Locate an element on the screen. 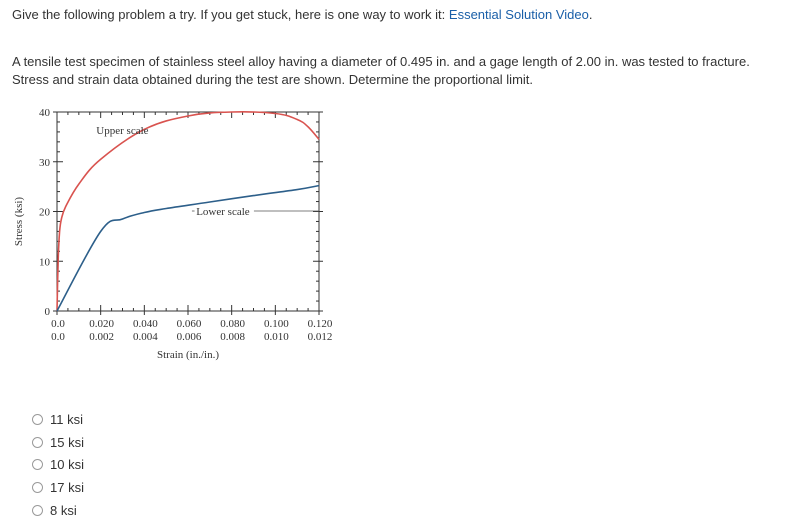  x-lower-tick-label: 0.004 is located at coordinates (145, 337).